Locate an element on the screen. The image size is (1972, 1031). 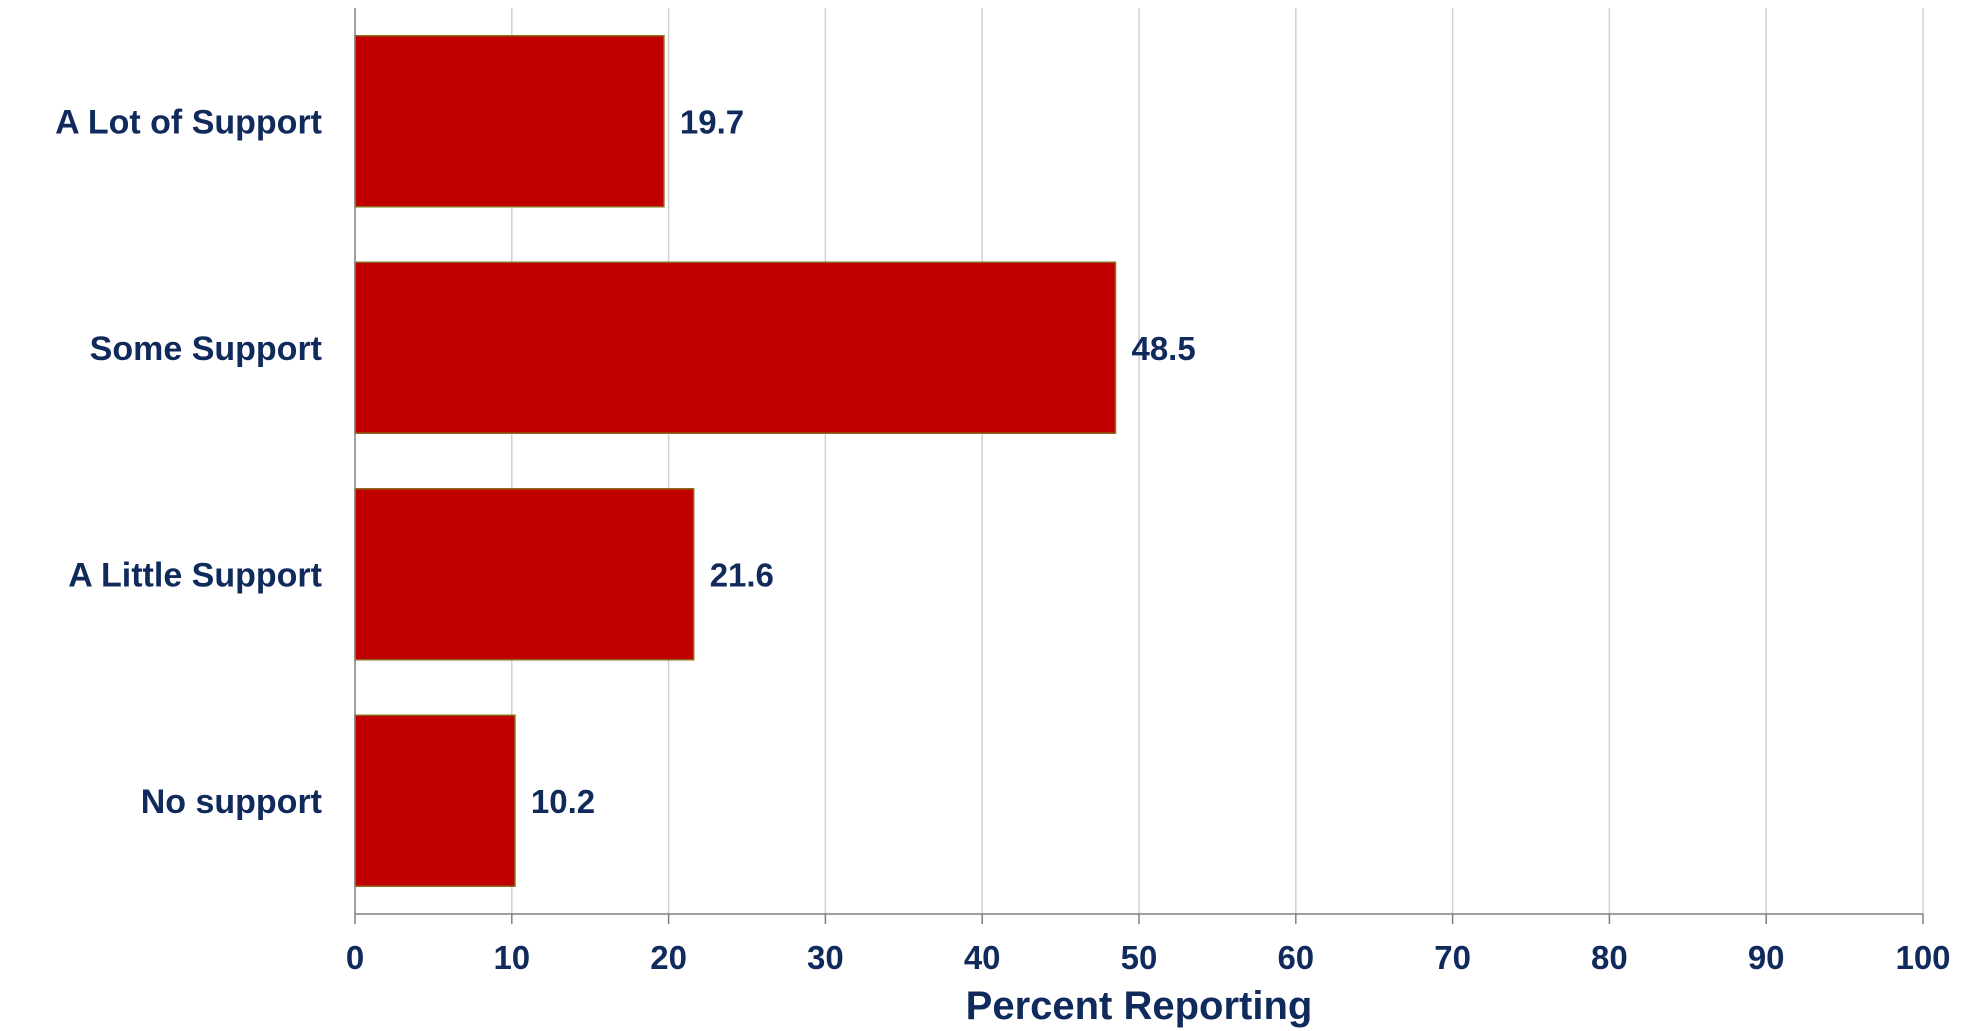
category-label-1: Some Support is located at coordinates (206, 349).